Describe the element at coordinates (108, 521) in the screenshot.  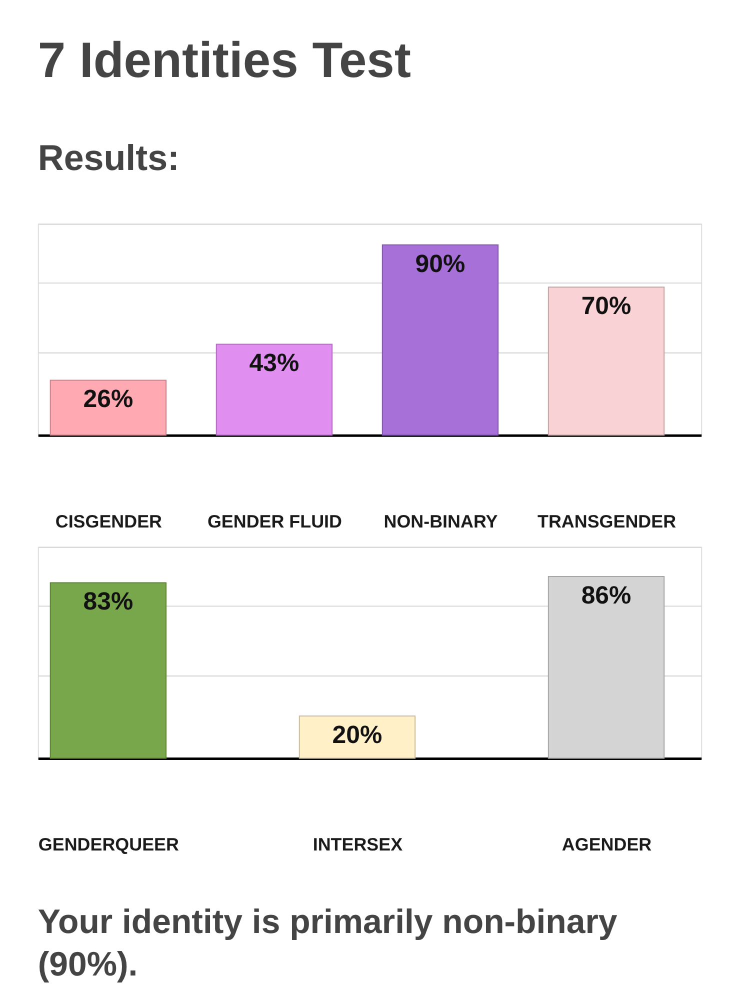
I see `x-tick-label: CISGENDER` at that location.